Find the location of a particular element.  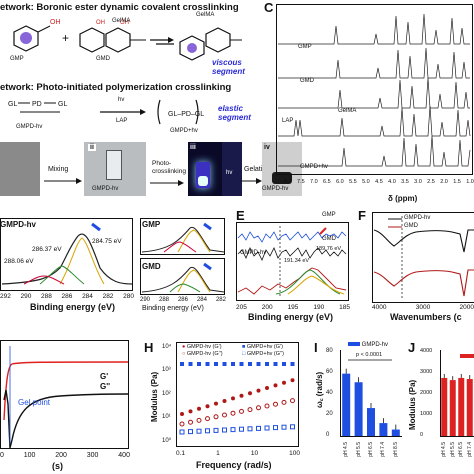

freq-sweep-plot is located at coordinates (237, 394).